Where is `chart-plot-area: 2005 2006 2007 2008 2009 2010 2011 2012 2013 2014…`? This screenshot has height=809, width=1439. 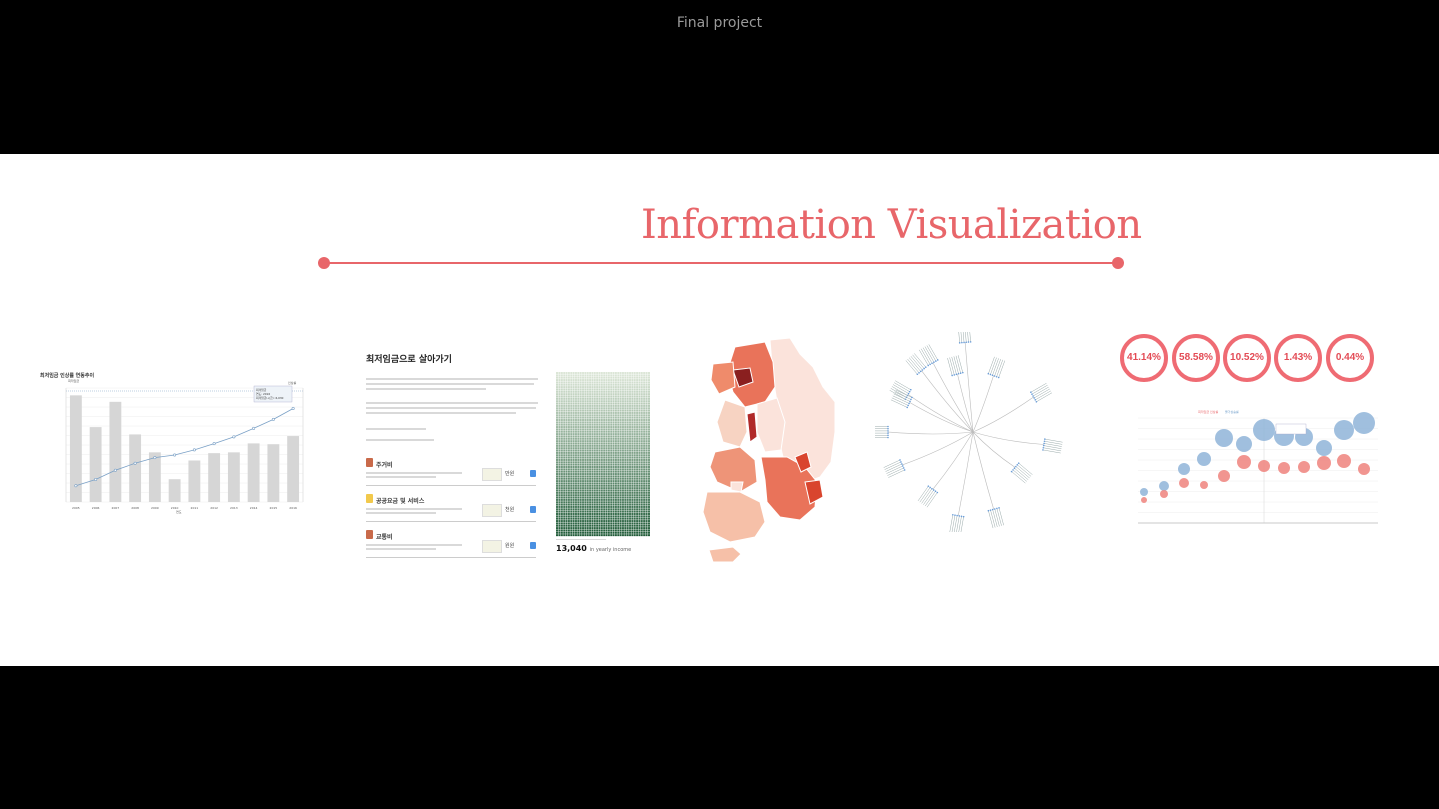
chart-plot-area: 2005 2006 2007 2008 2009 2010 2011 2012 2013 2014… is located at coordinates (184, 447).